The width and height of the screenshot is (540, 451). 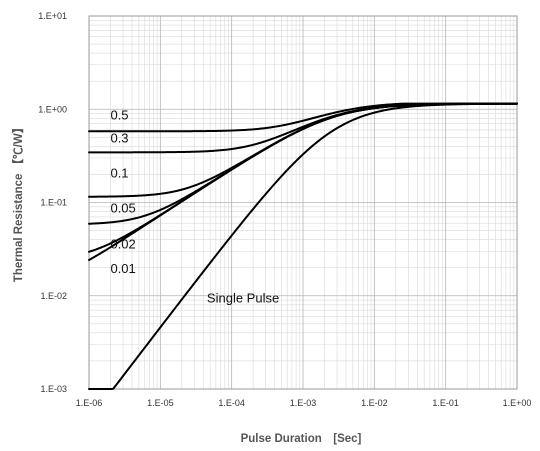 What do you see at coordinates (122, 268) in the screenshot?
I see `series-label: 0.01` at bounding box center [122, 268].